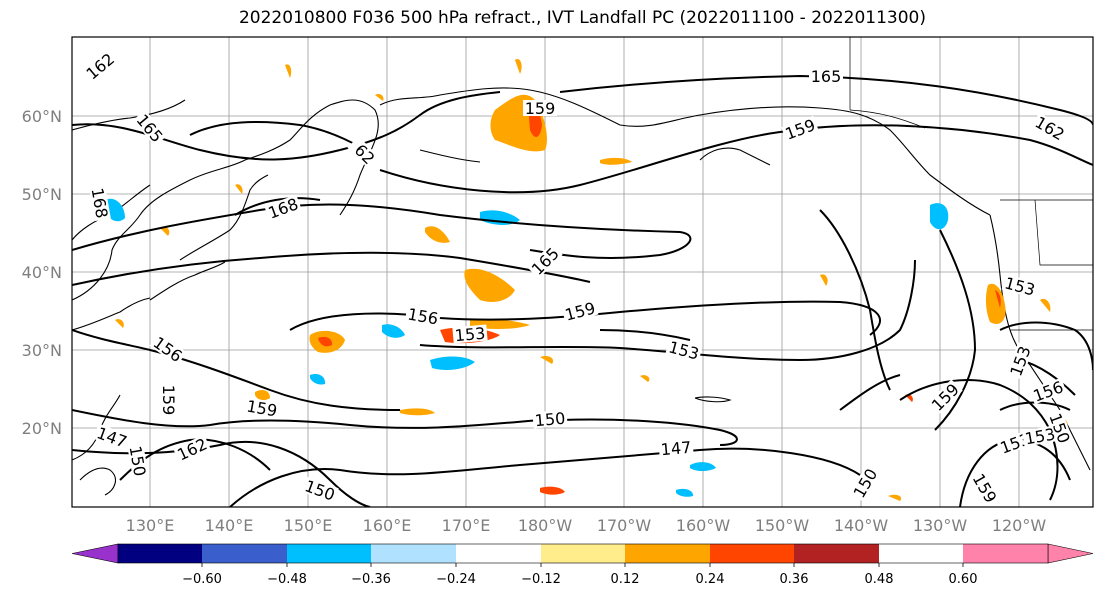 The width and height of the screenshot is (1105, 601). I want to click on lat-tick-label: 40°N, so click(42, 272).